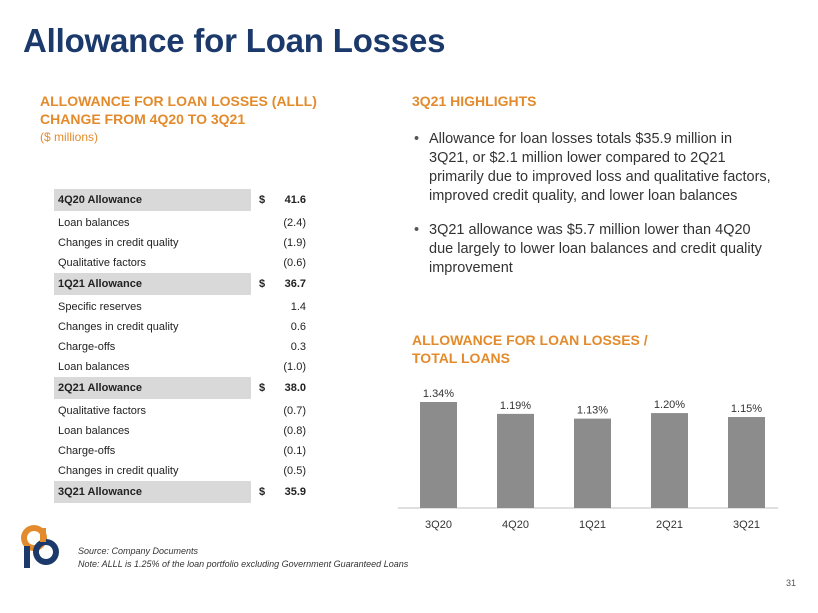 The image size is (818, 613). I want to click on row-value: 38.0, so click(295, 388).